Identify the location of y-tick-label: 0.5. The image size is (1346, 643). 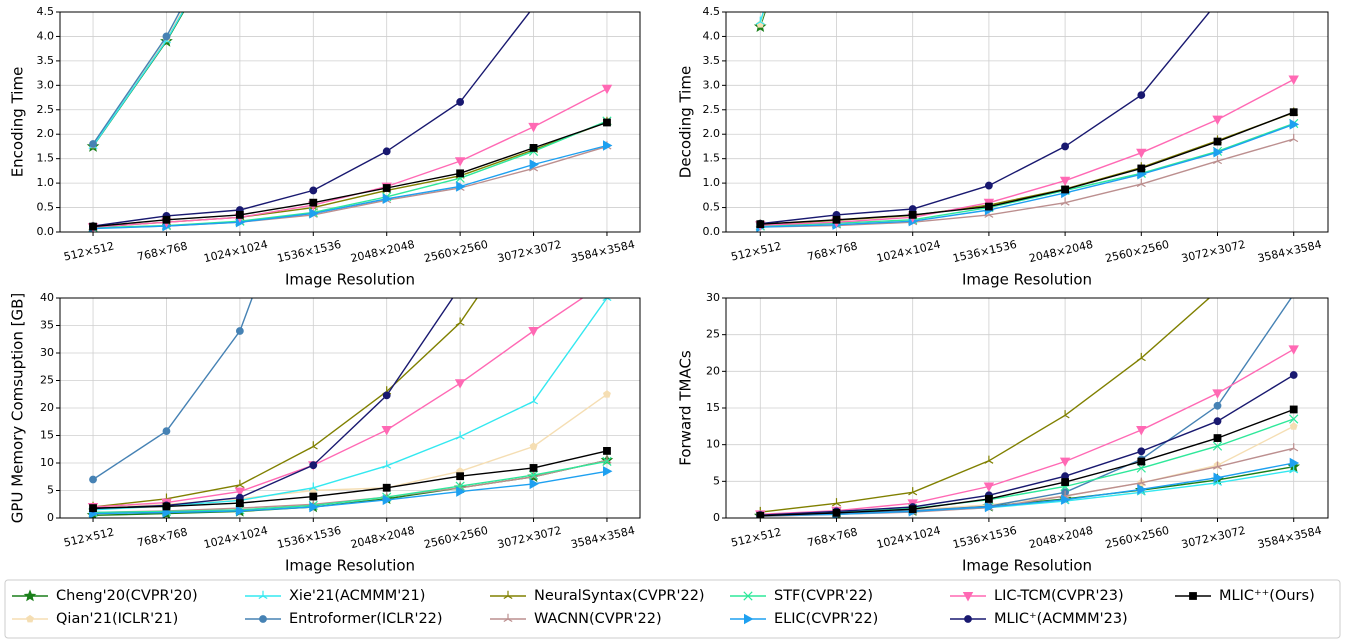
(712, 207).